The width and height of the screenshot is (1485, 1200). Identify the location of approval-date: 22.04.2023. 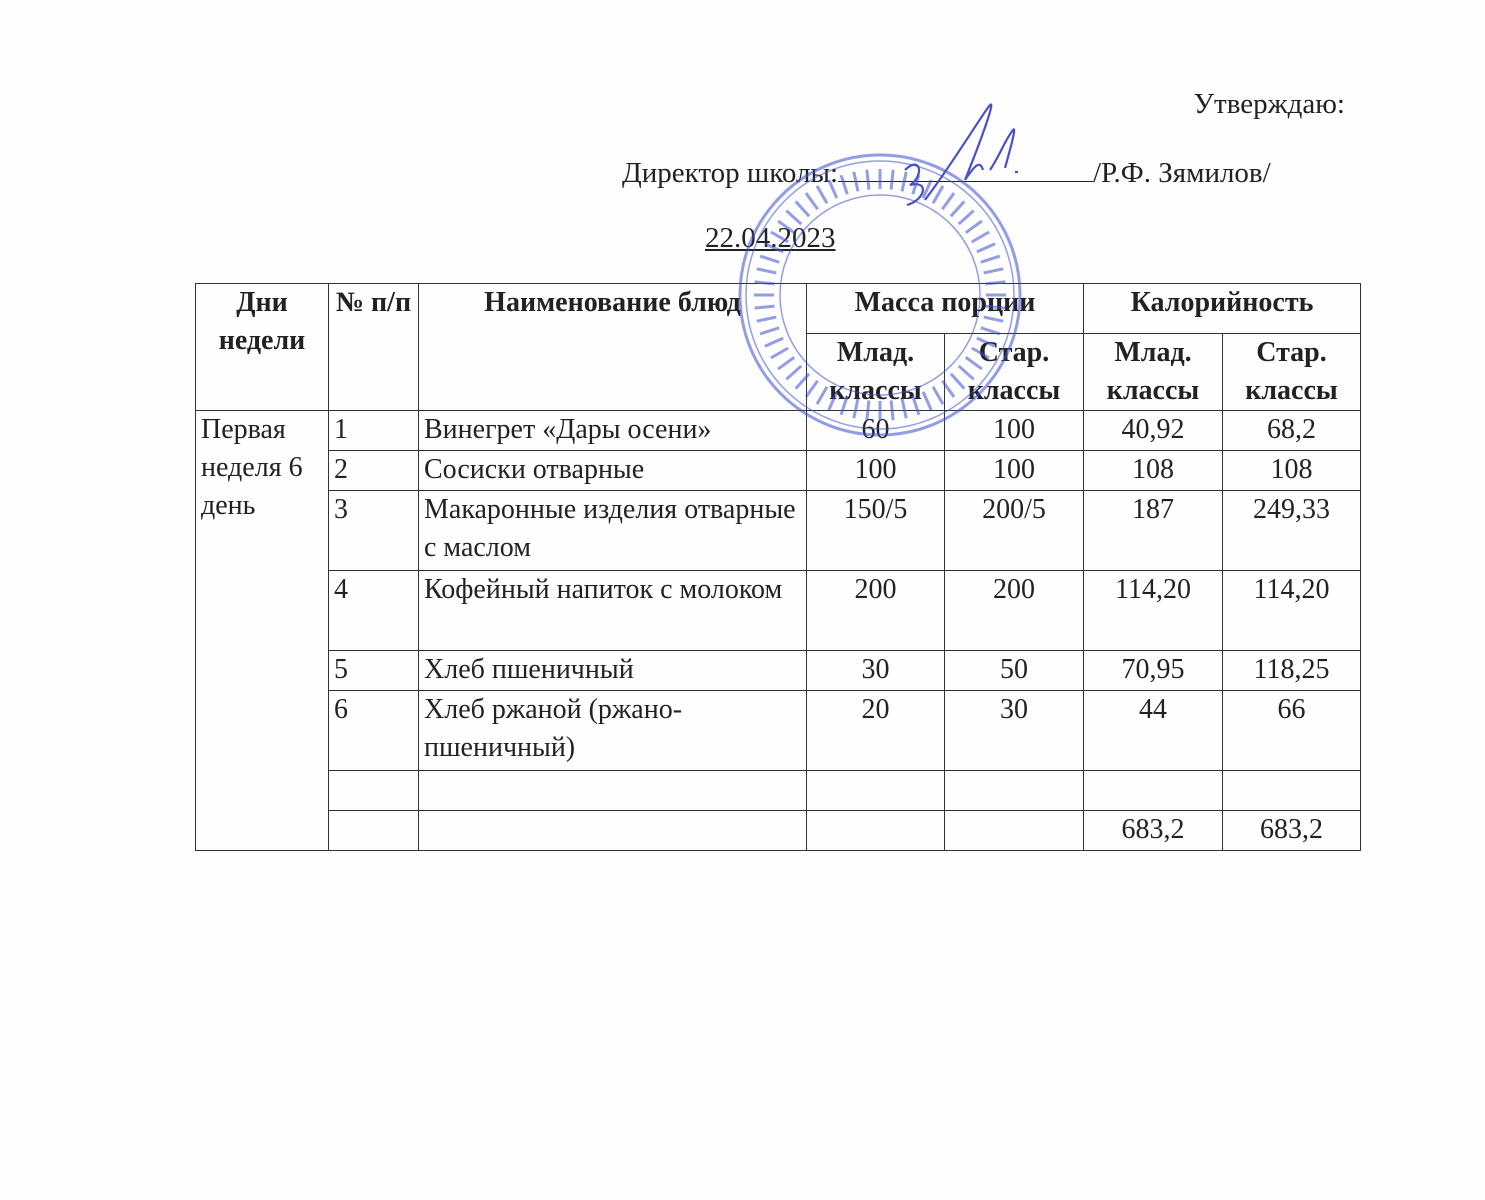
(770, 238).